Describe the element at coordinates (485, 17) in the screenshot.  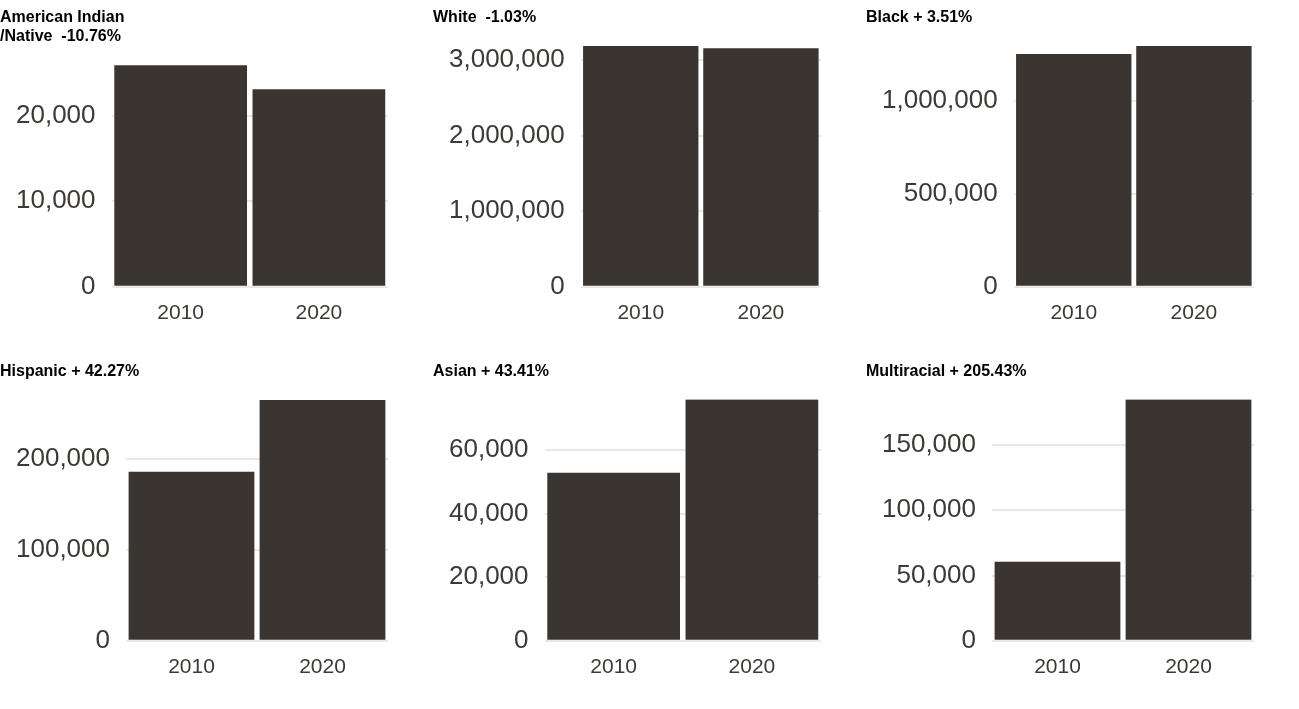
I see `chart-title: White -1.03%` at that location.